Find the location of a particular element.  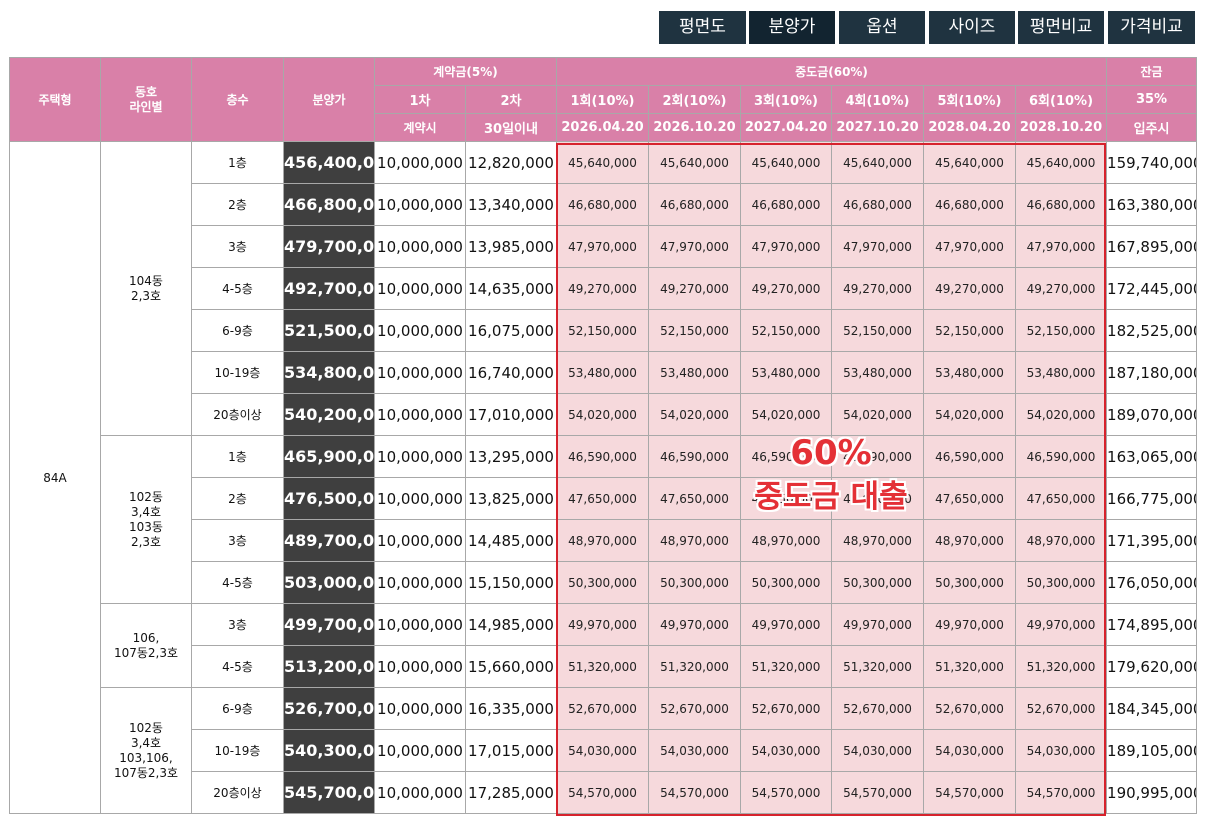

dongho-group-cell: 104동 2,3호 is located at coordinates (146, 288).